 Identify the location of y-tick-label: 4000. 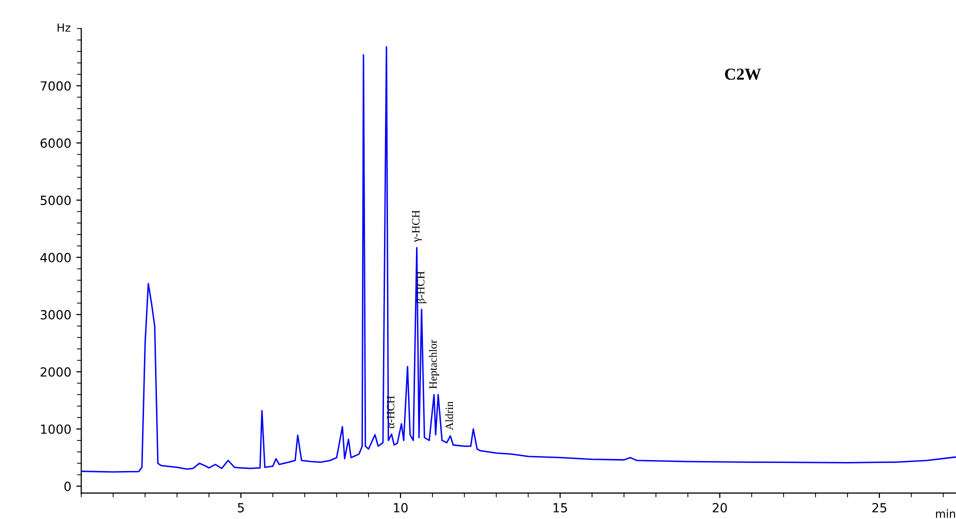
(55, 257).